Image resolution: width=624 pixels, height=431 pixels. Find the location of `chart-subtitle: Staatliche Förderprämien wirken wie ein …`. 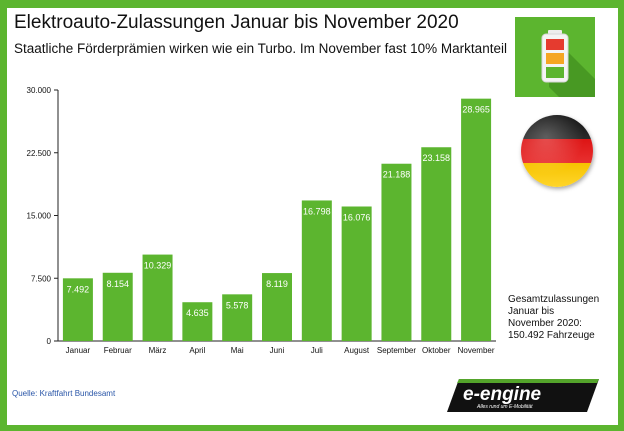

chart-subtitle: Staatliche Förderprämien wirken wie ein … is located at coordinates (260, 48).